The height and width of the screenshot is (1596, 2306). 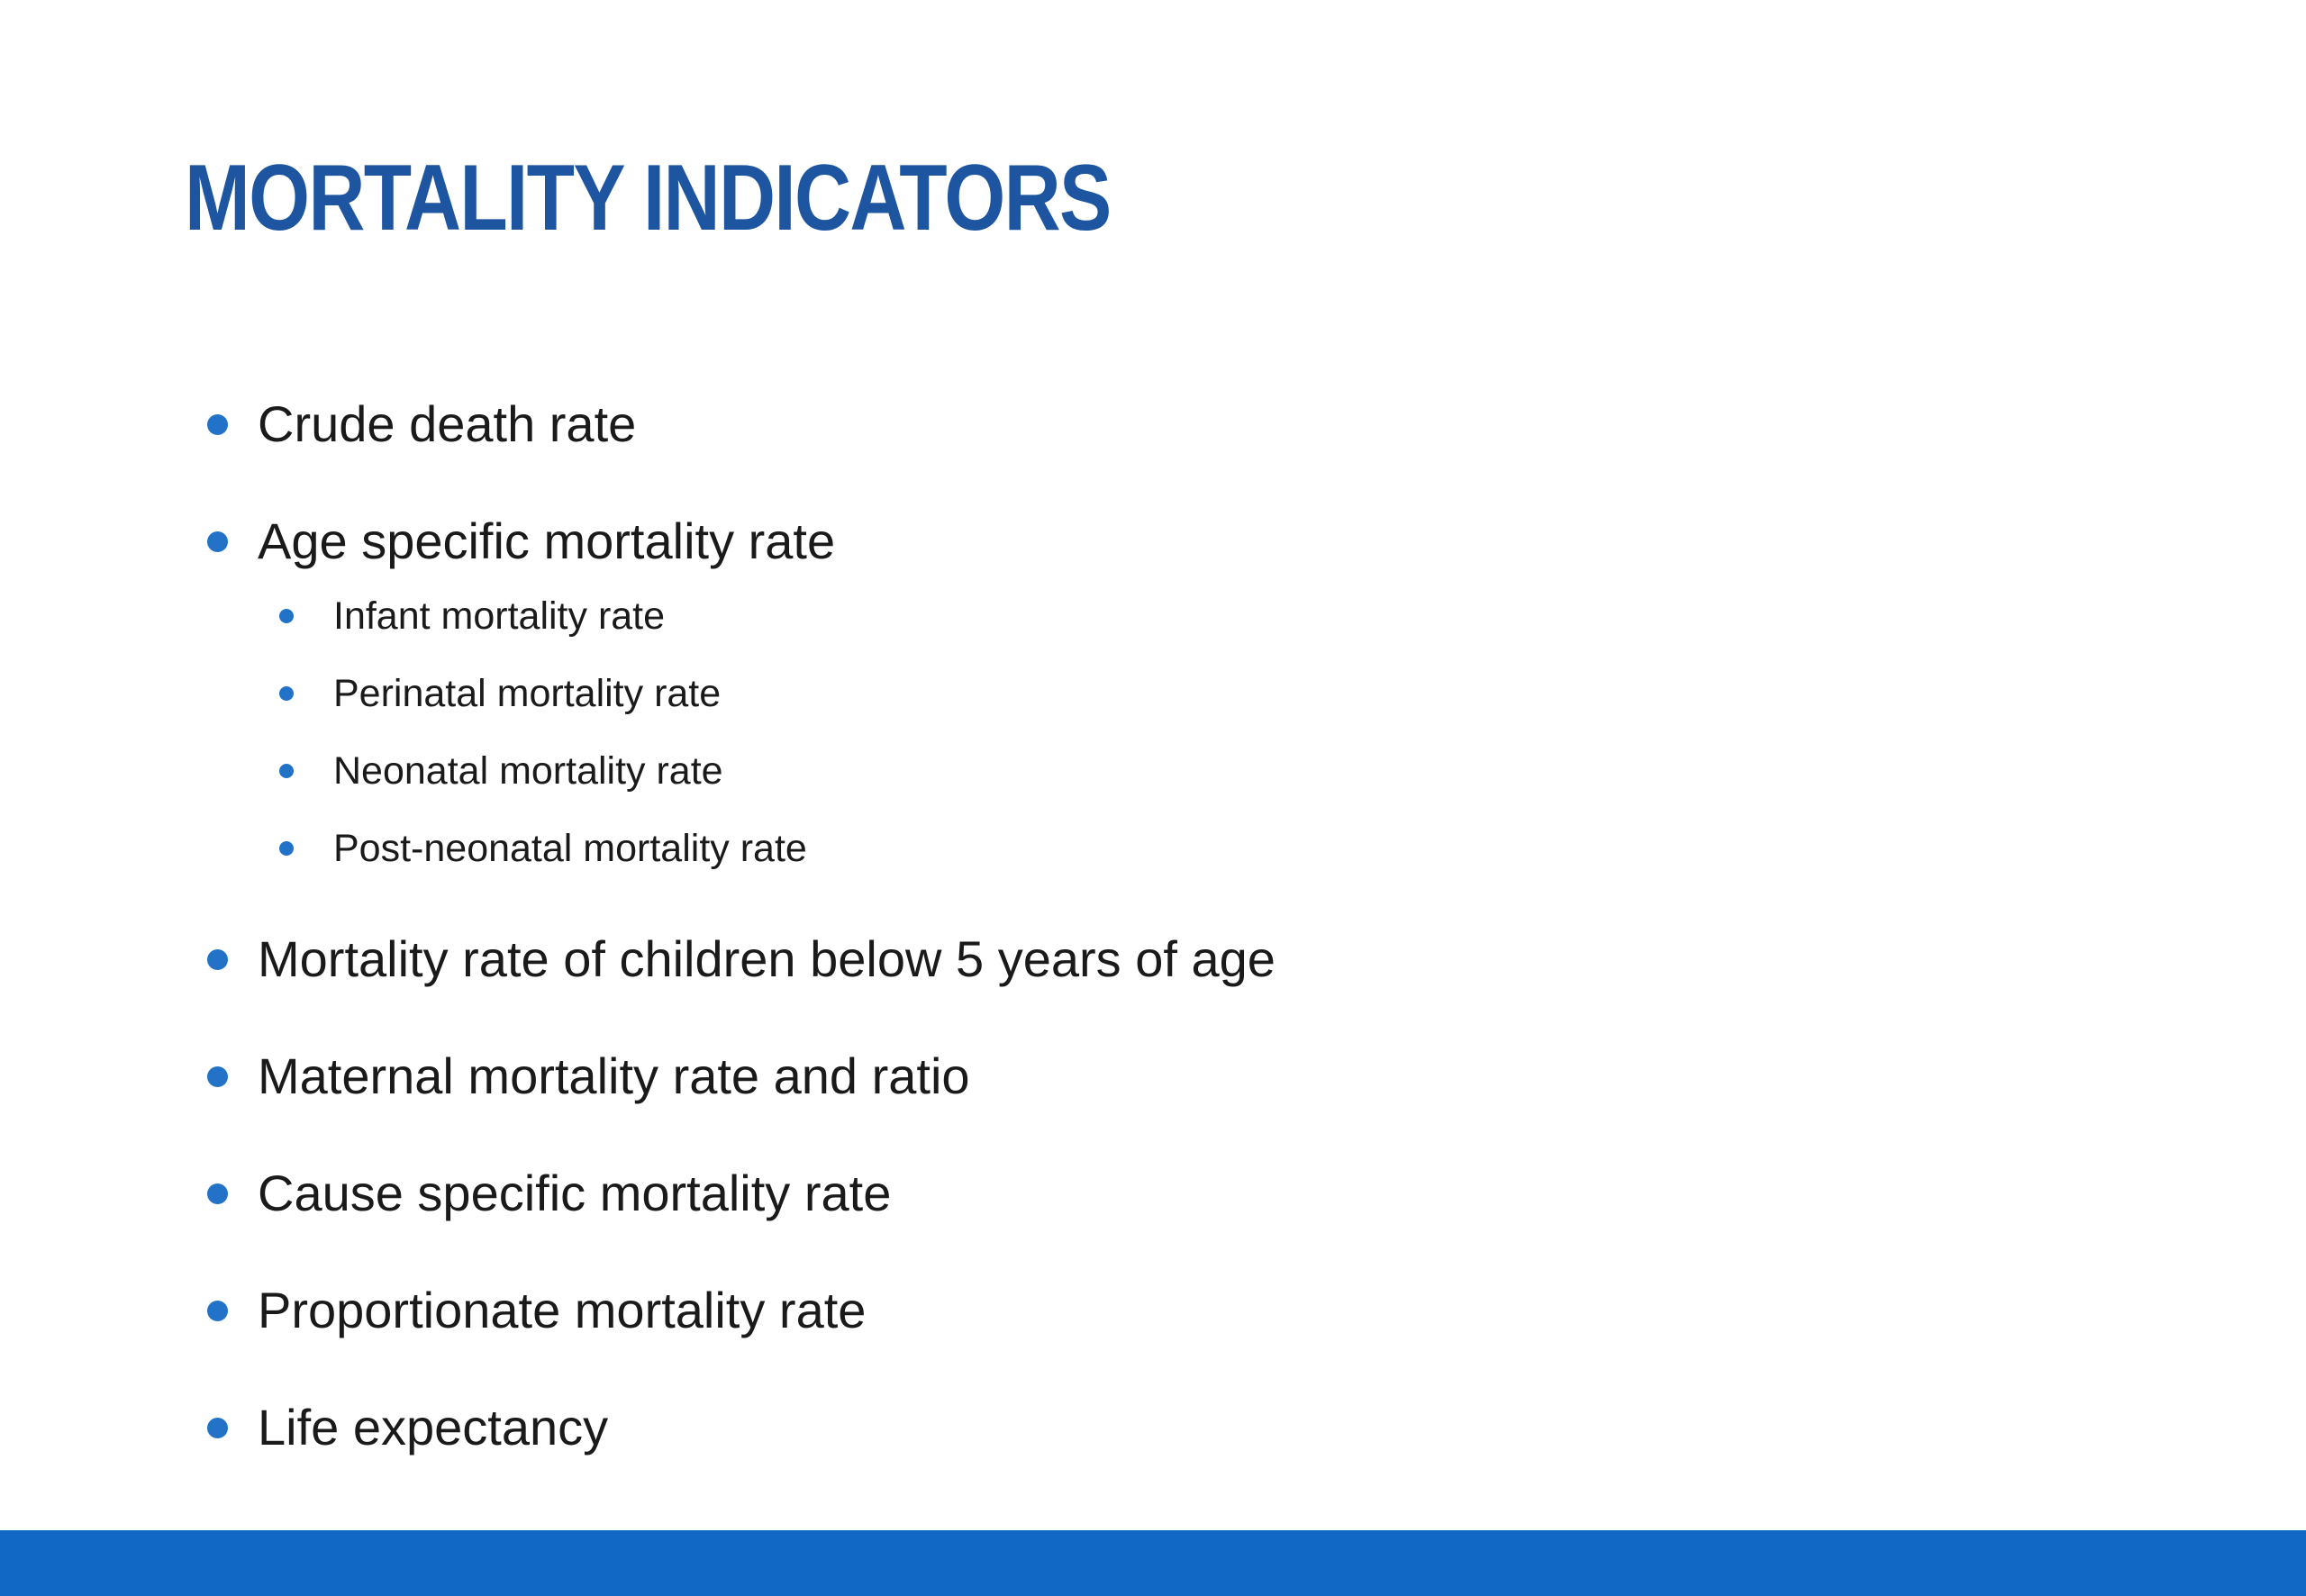 What do you see at coordinates (570, 848) in the screenshot?
I see `sub-list-item-label: Post-neonatal mortality rate` at bounding box center [570, 848].